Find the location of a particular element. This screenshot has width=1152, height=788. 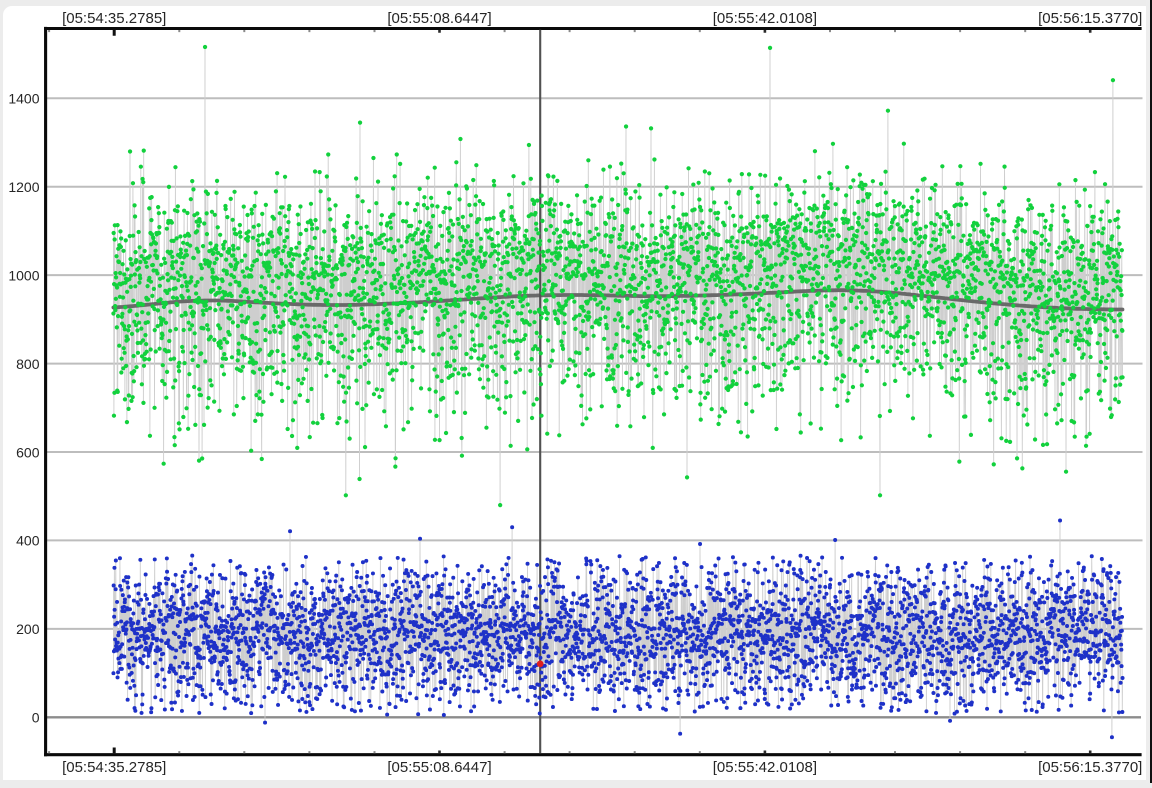

svg-text: 1400 is located at coordinates (23, 99).